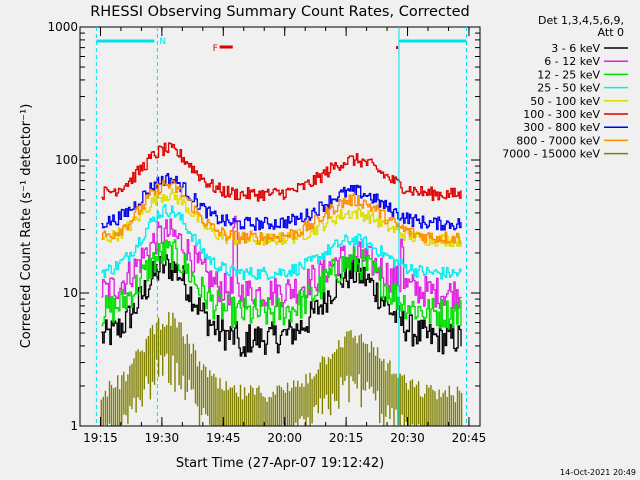 The image size is (640, 480). I want to click on legend-header: Att 0, so click(611, 32).